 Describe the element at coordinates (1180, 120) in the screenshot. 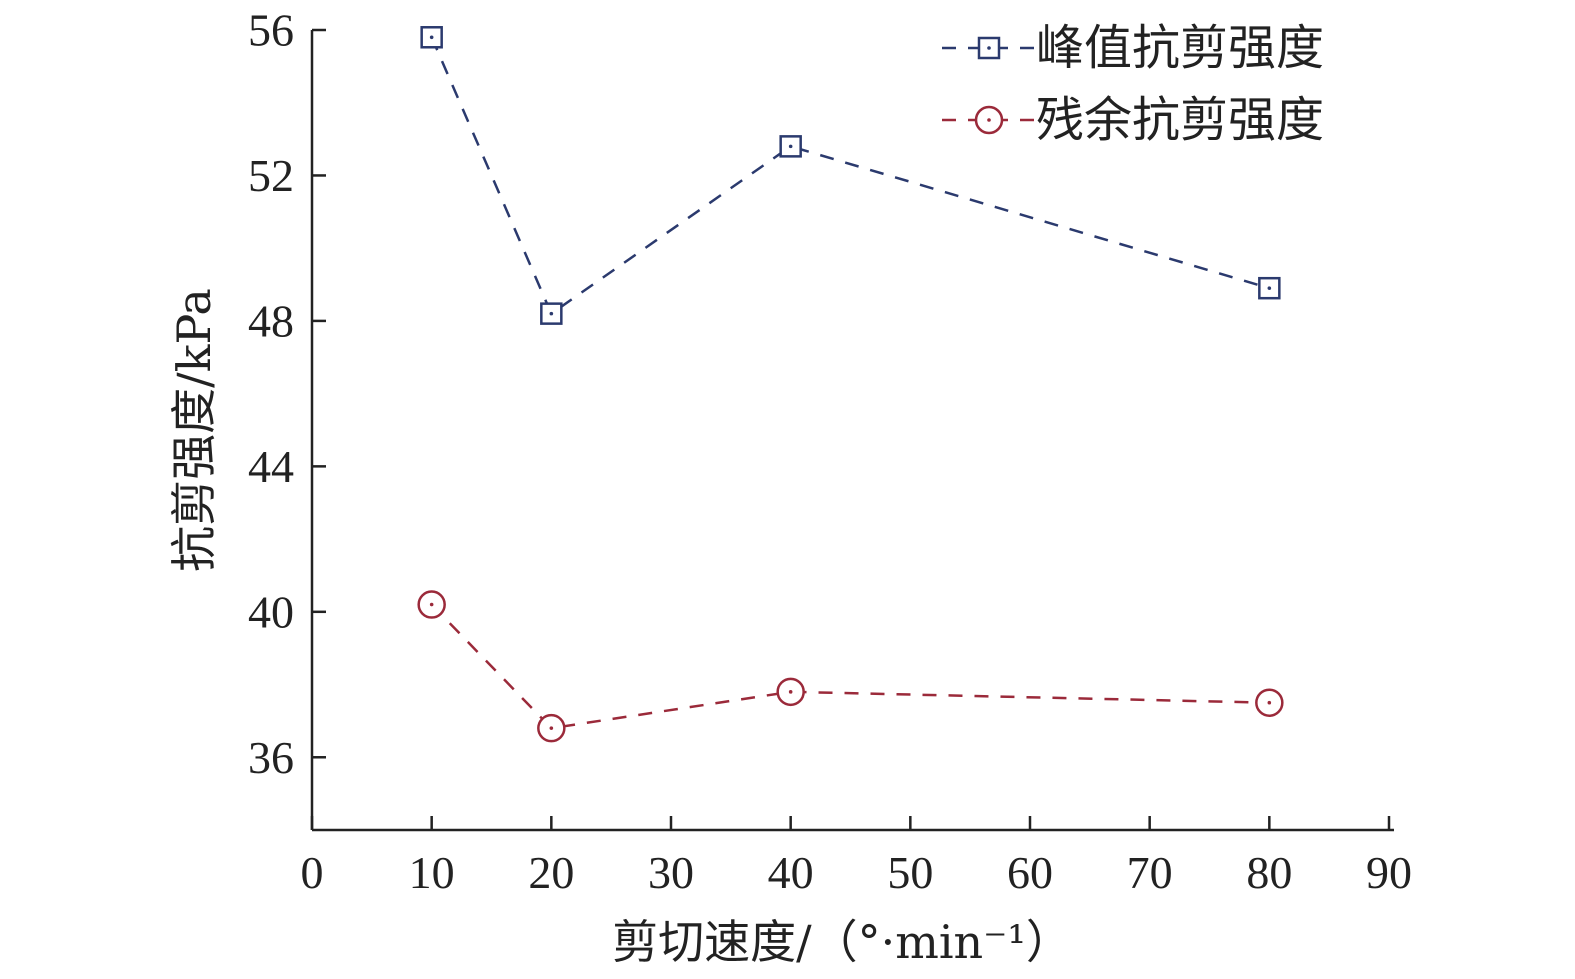

I see `legend-label: 残余抗剪强度` at that location.